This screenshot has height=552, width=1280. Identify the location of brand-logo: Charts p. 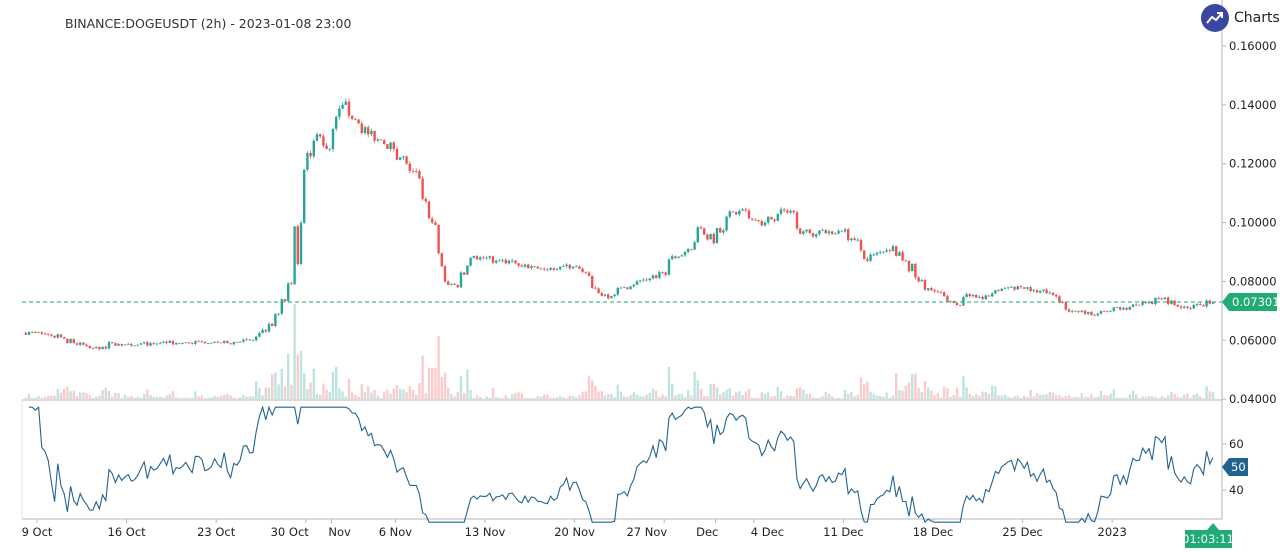
(1240, 18).